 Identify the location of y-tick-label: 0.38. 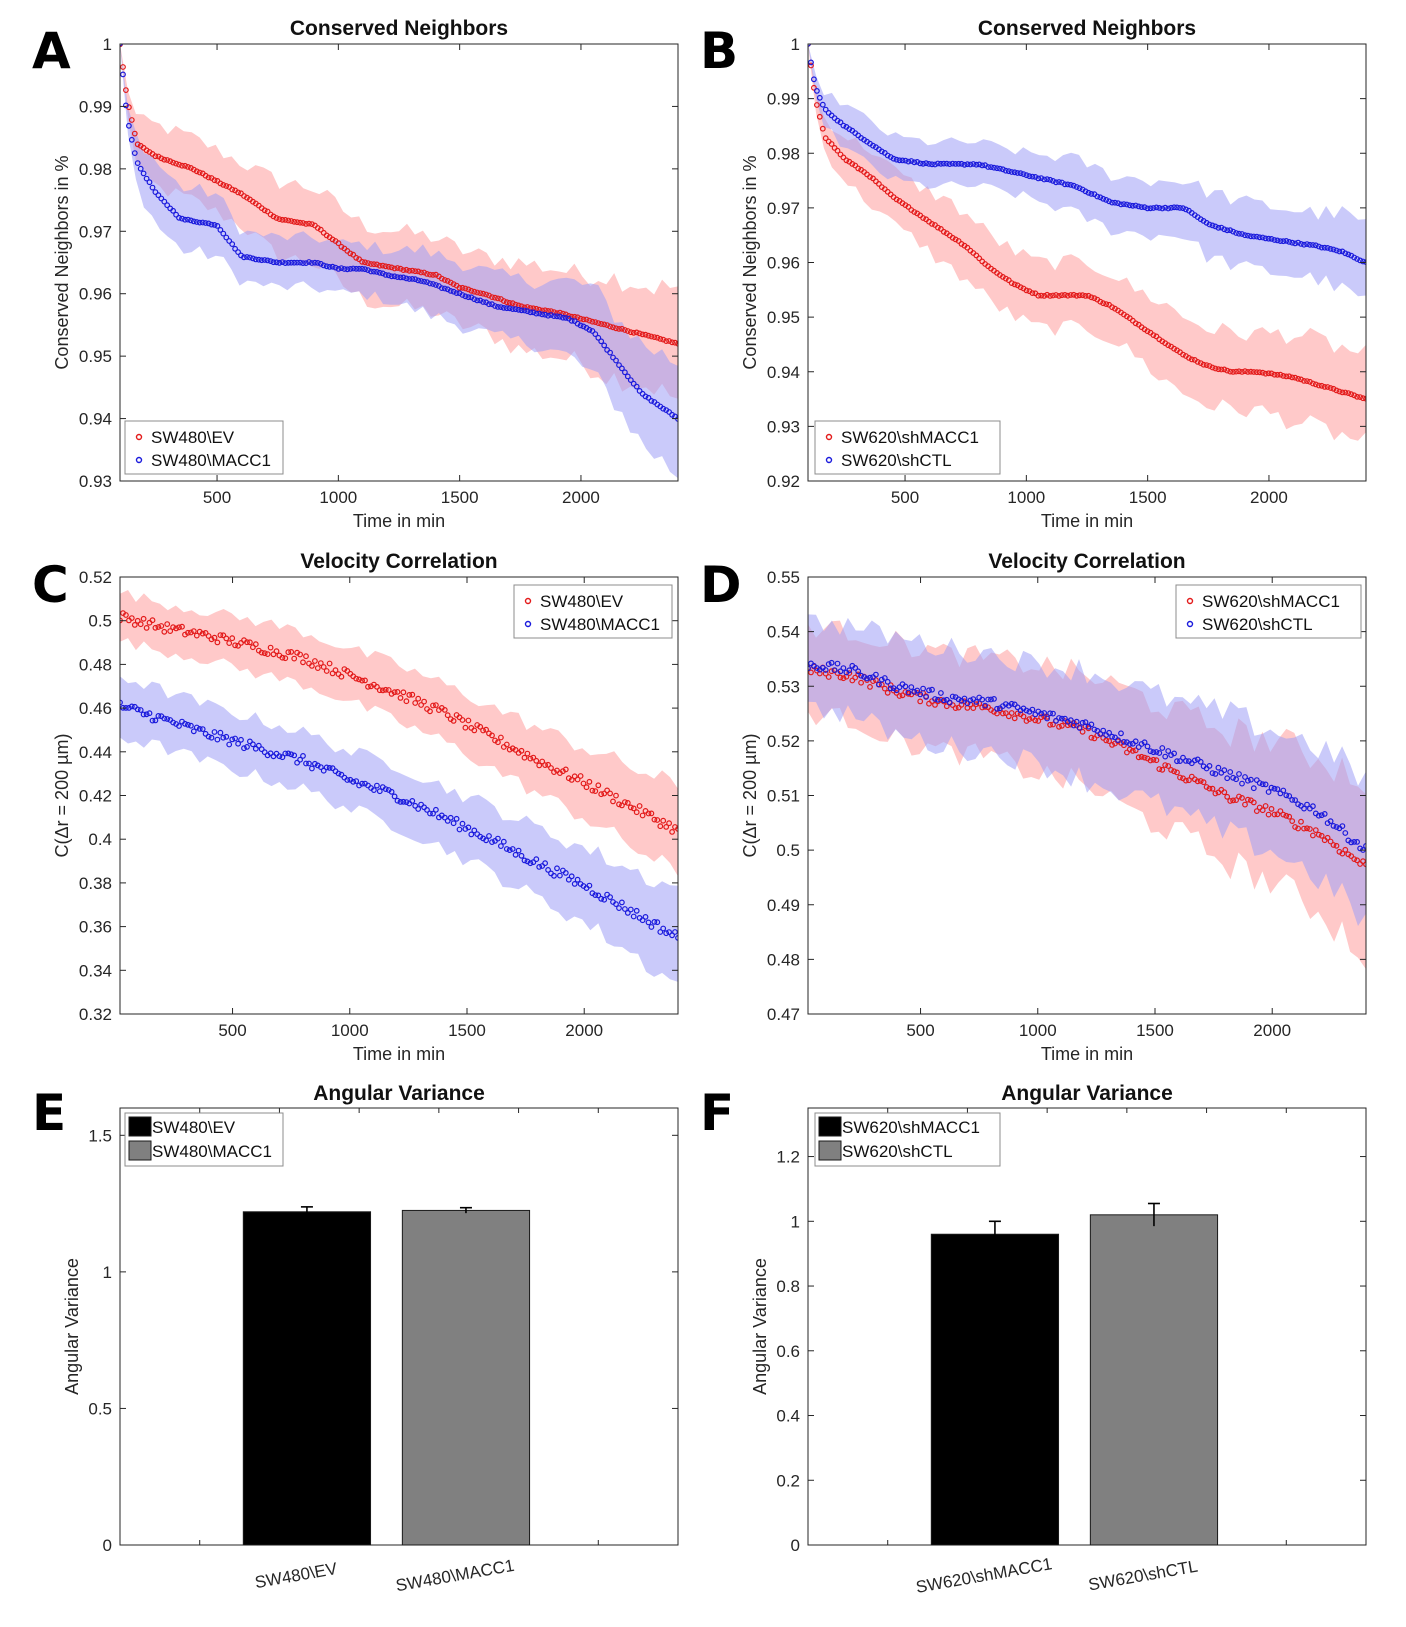
(95, 883).